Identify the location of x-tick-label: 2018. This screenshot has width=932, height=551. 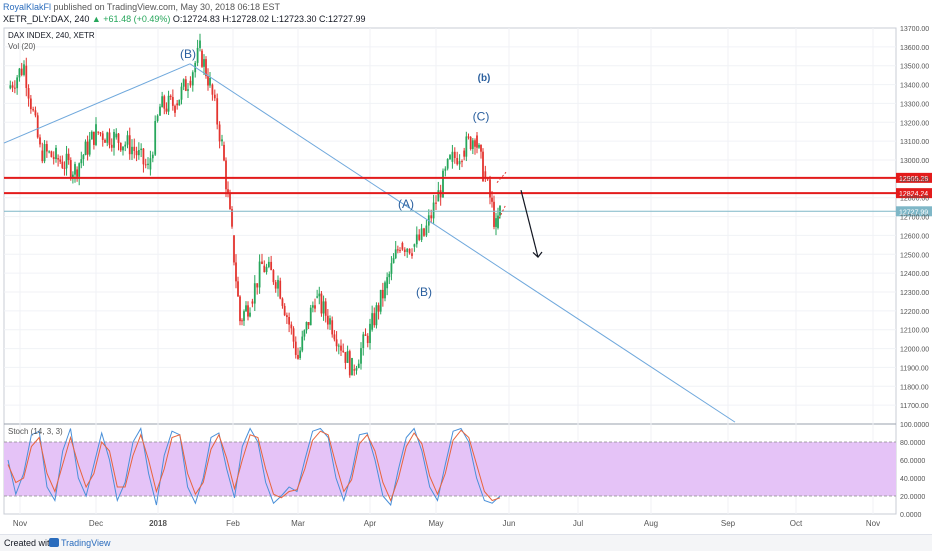
(158, 523).